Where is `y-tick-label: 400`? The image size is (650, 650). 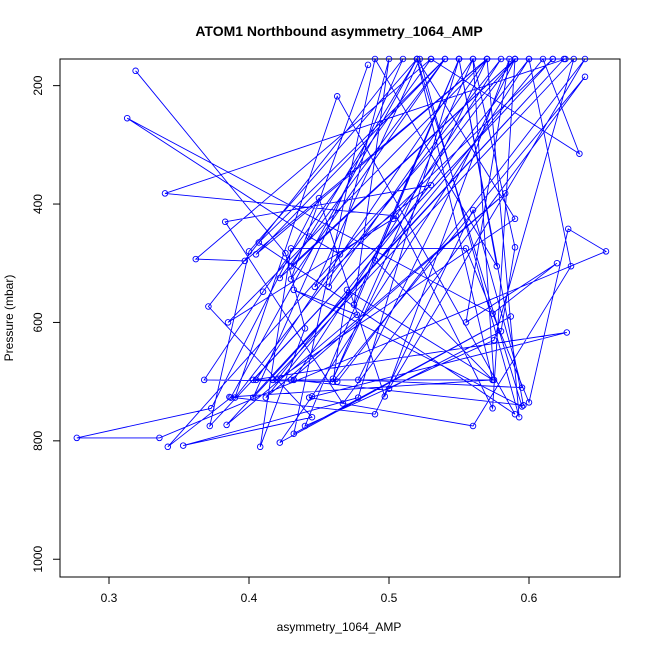 y-tick-label: 400 is located at coordinates (38, 204).